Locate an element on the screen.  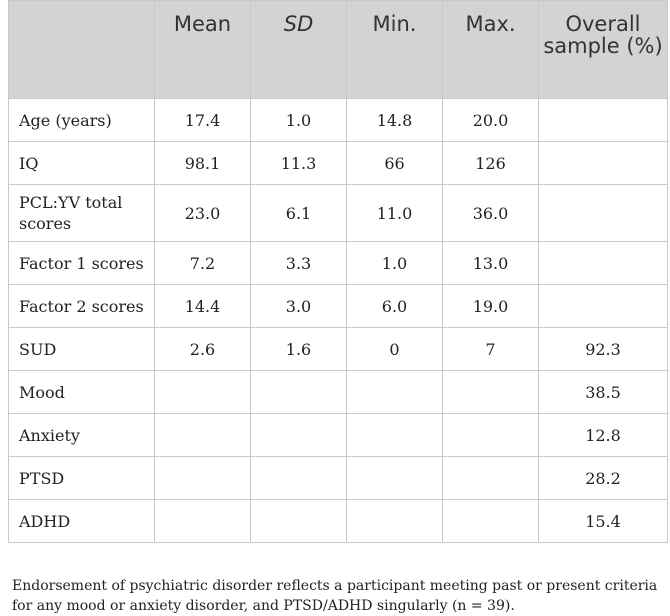
table-row: Mood 38.5 is located at coordinates (338, 392).